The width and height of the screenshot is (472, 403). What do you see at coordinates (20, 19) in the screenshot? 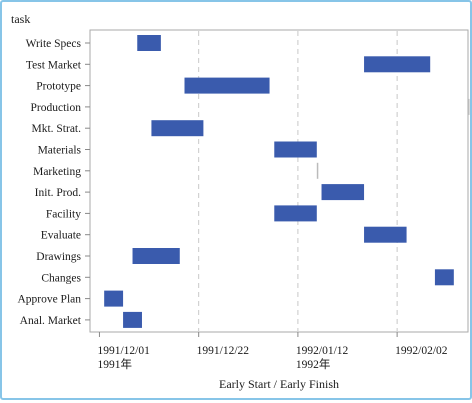
I see `y-axis-title: task` at bounding box center [20, 19].